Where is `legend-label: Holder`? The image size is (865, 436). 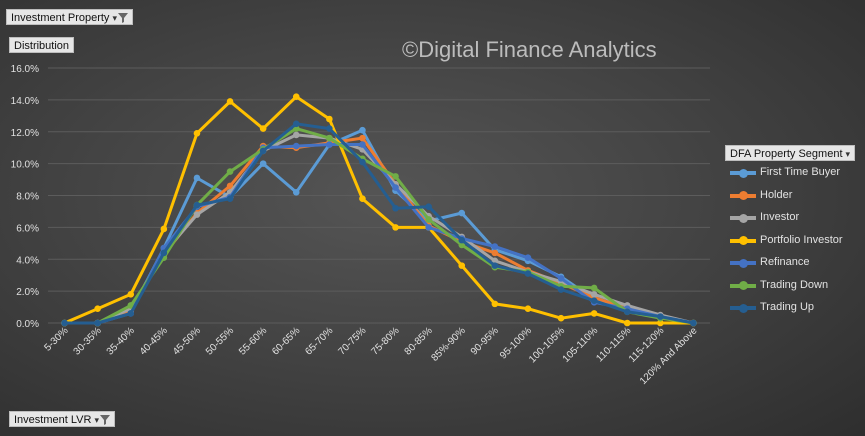
legend-label: Holder is located at coordinates (776, 194).